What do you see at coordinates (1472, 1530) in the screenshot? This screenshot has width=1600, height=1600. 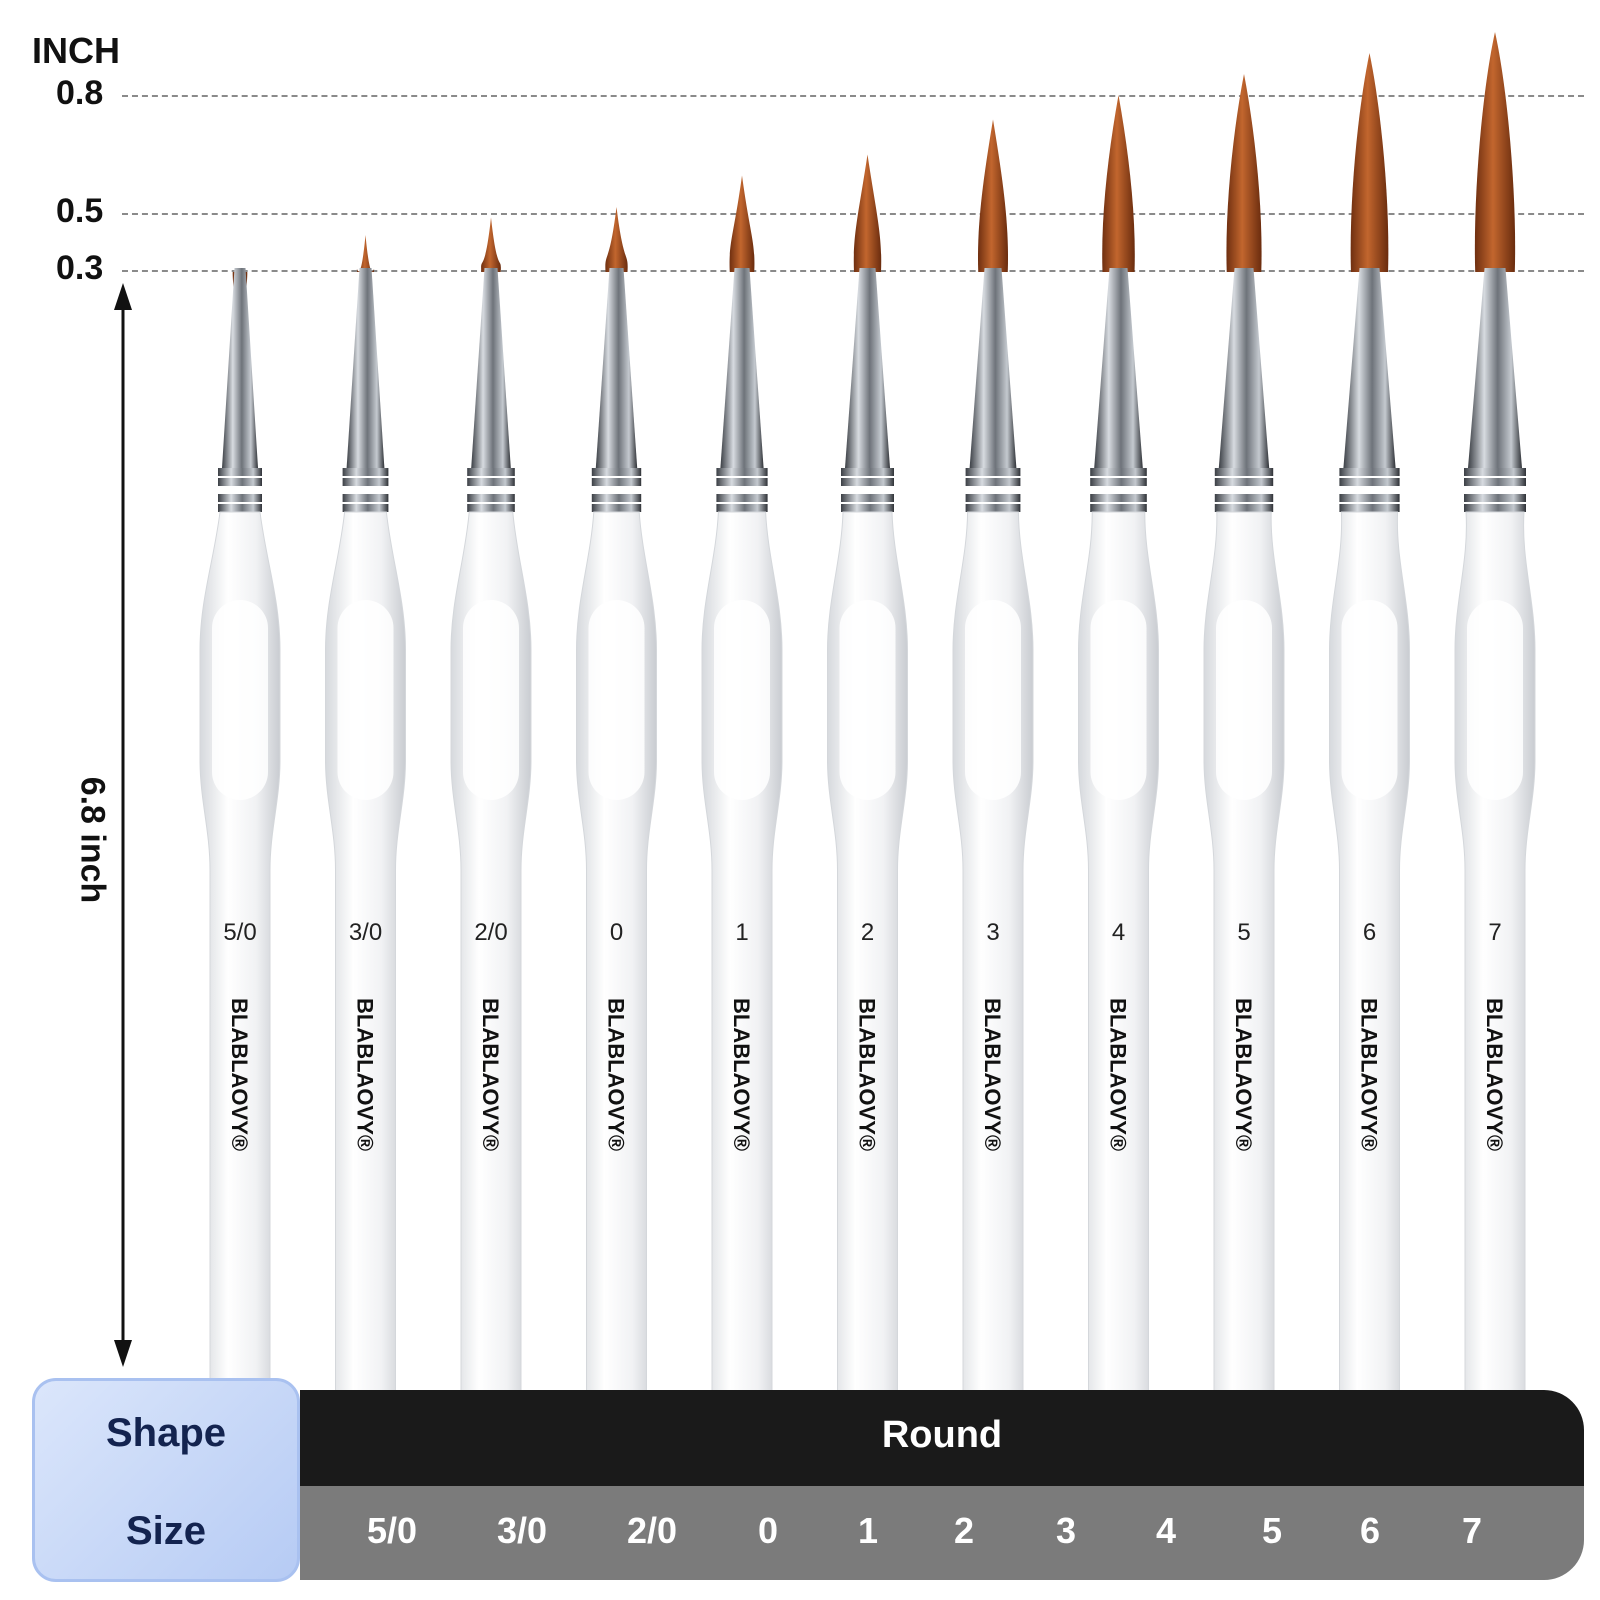 I see `size-cell: 7` at bounding box center [1472, 1530].